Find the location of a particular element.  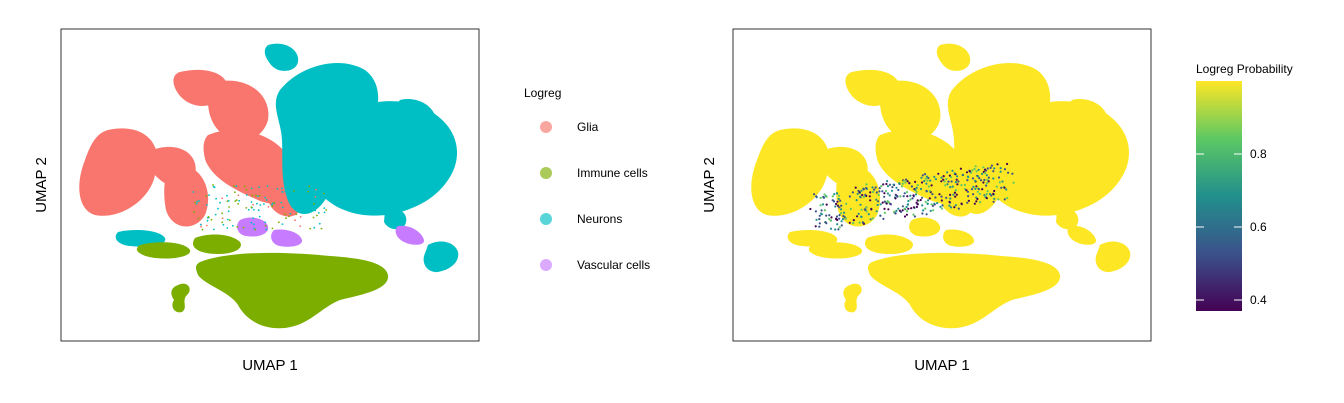

colorbar-tick-label: 0.4 is located at coordinates (1258, 300).